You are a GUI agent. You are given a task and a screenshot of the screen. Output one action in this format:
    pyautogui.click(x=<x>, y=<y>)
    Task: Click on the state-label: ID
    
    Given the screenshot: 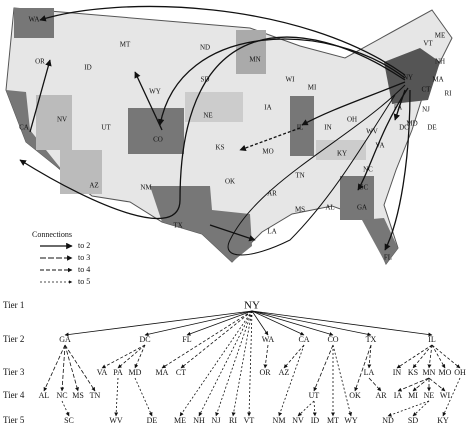 What is the action you would take?
    pyautogui.click(x=87, y=68)
    